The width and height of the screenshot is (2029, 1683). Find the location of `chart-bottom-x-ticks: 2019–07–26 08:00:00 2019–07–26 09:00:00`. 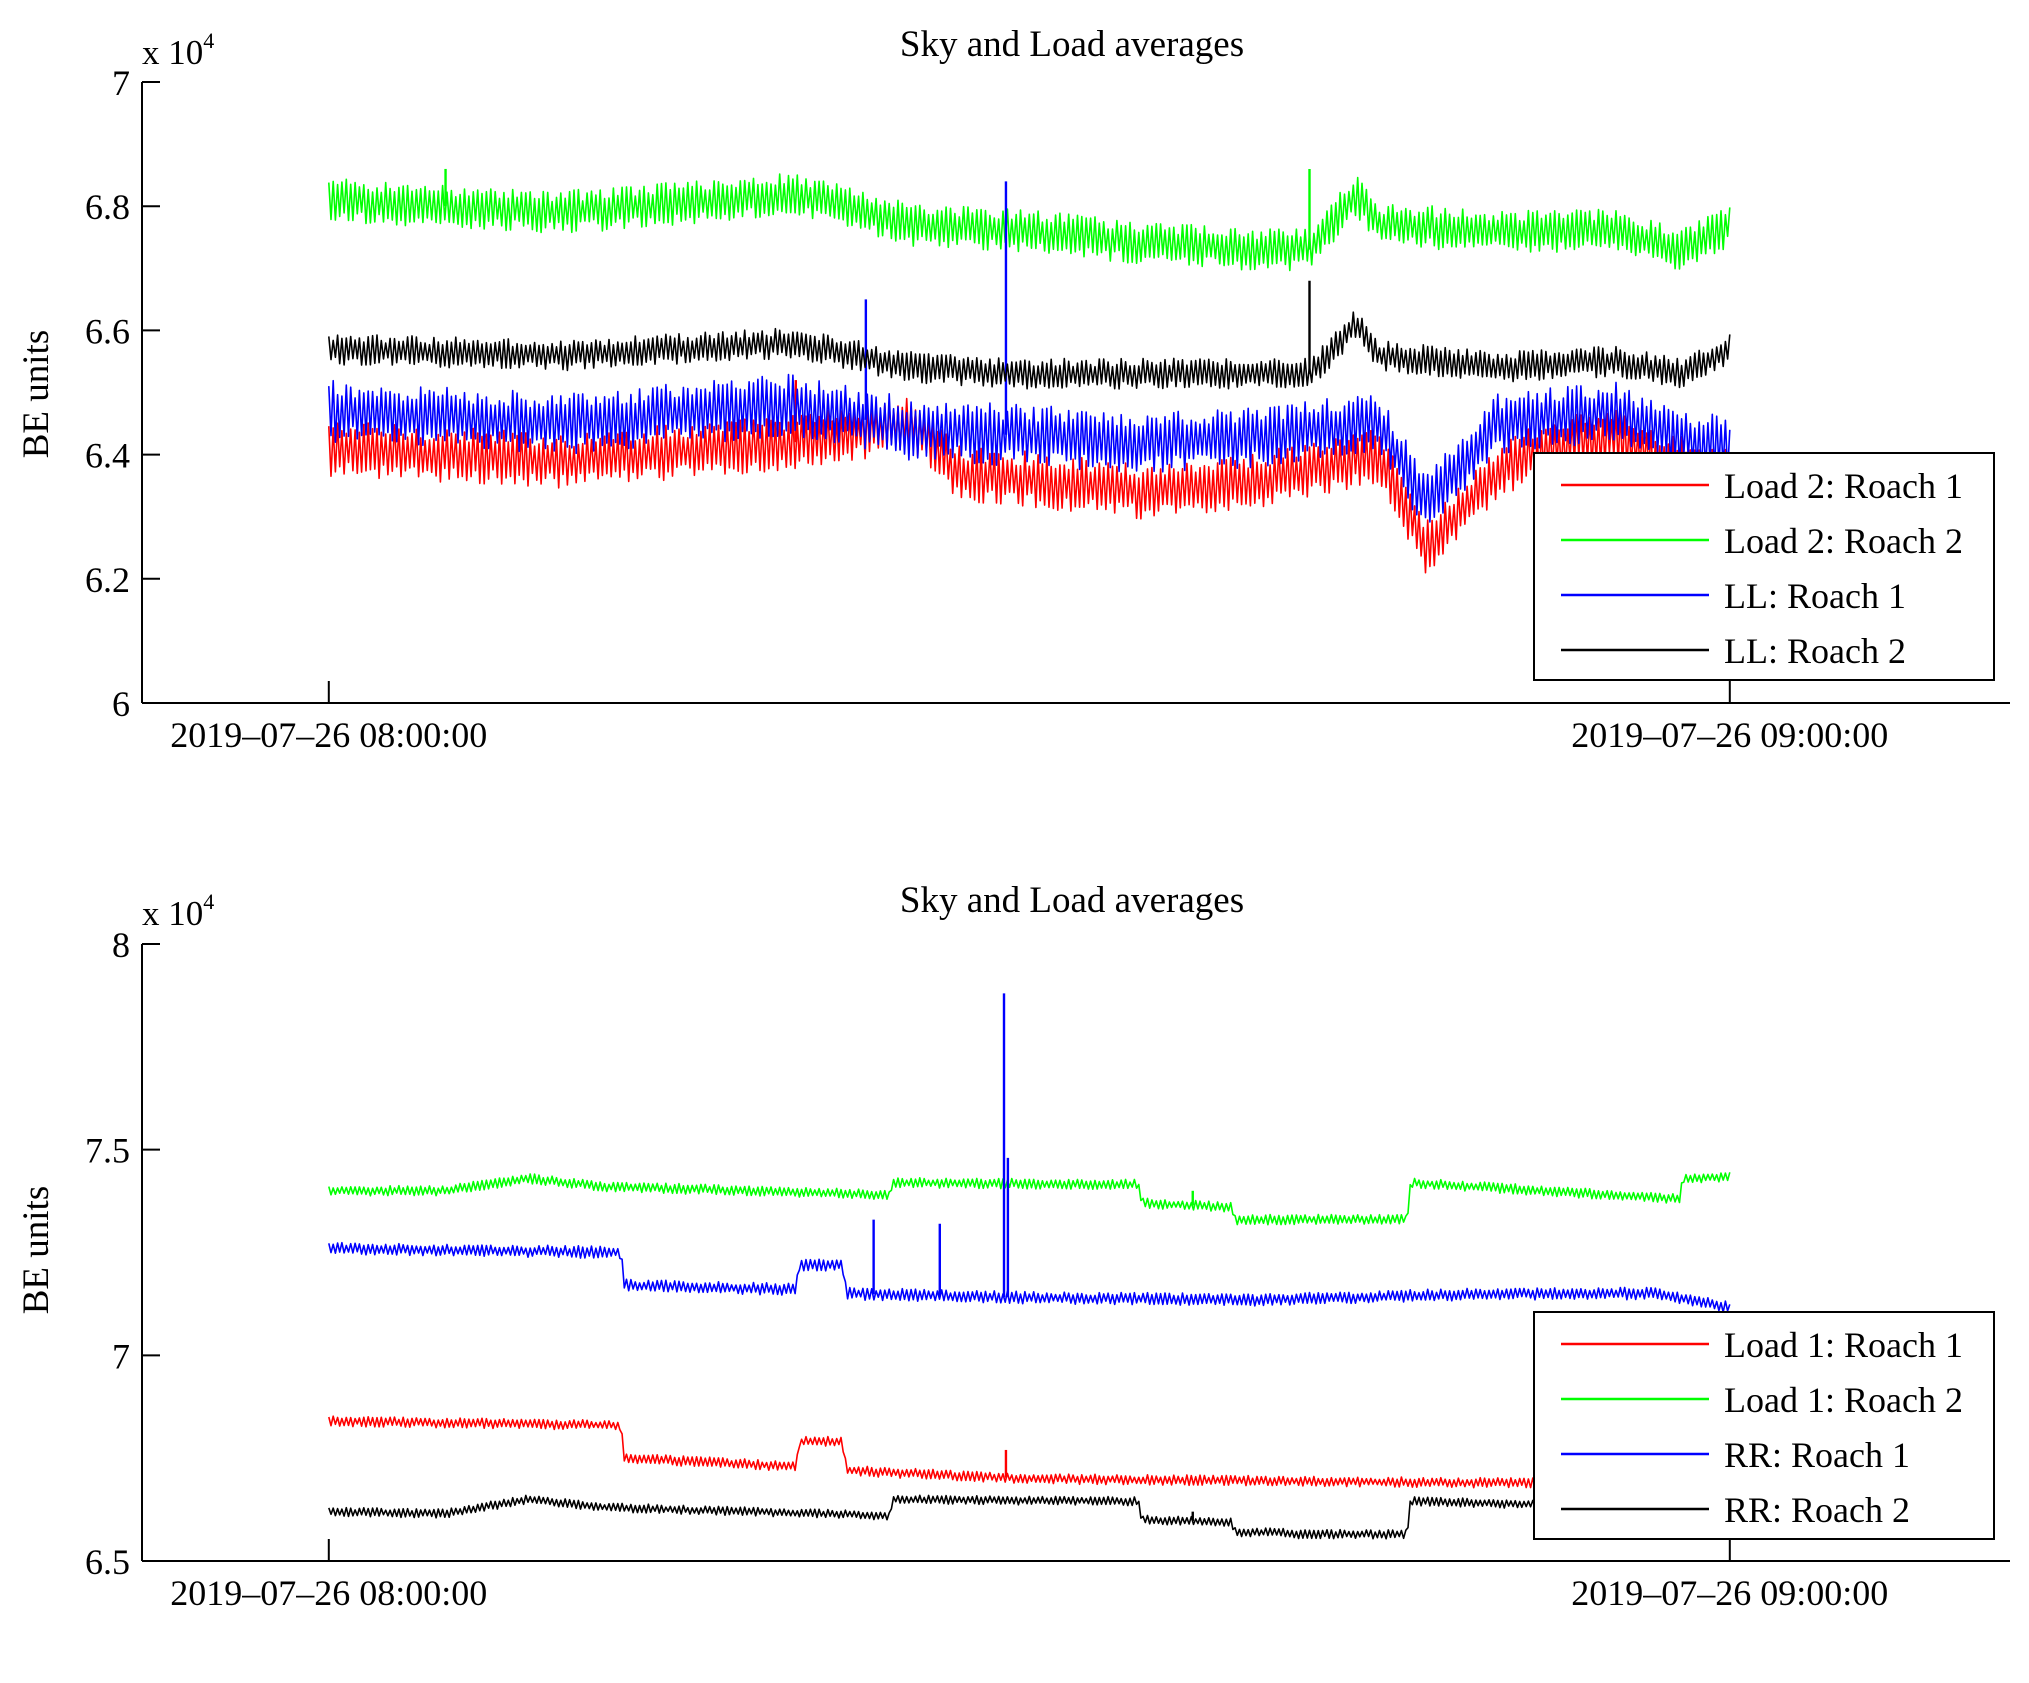

chart-bottom-x-ticks: 2019–07–26 08:00:00 2019–07–26 09:00:00 is located at coordinates (1029, 1576).